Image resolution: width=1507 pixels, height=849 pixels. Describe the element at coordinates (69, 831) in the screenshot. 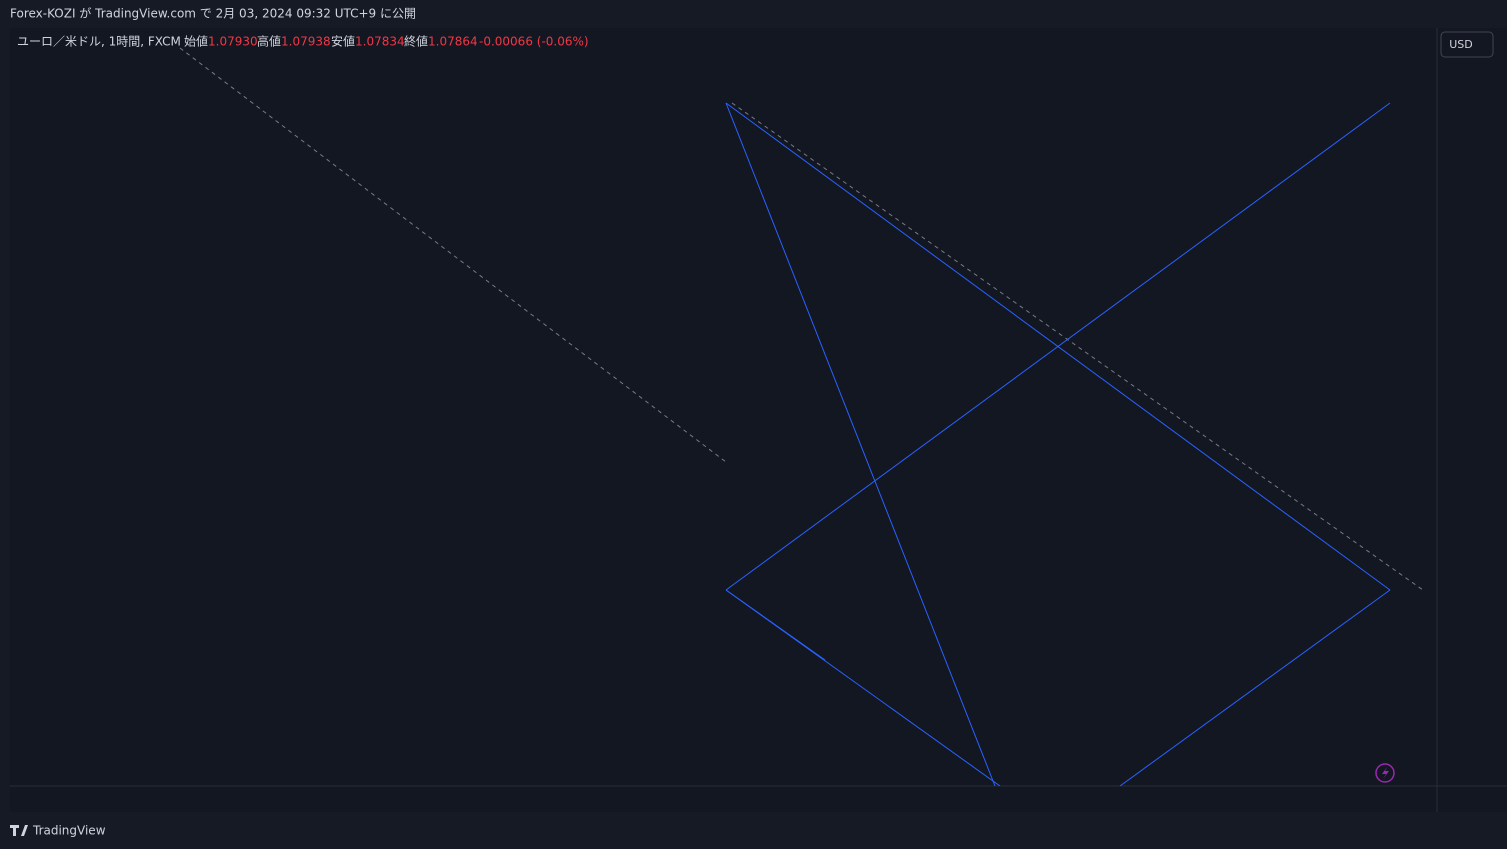

I see `brand-name: TradingView` at that location.